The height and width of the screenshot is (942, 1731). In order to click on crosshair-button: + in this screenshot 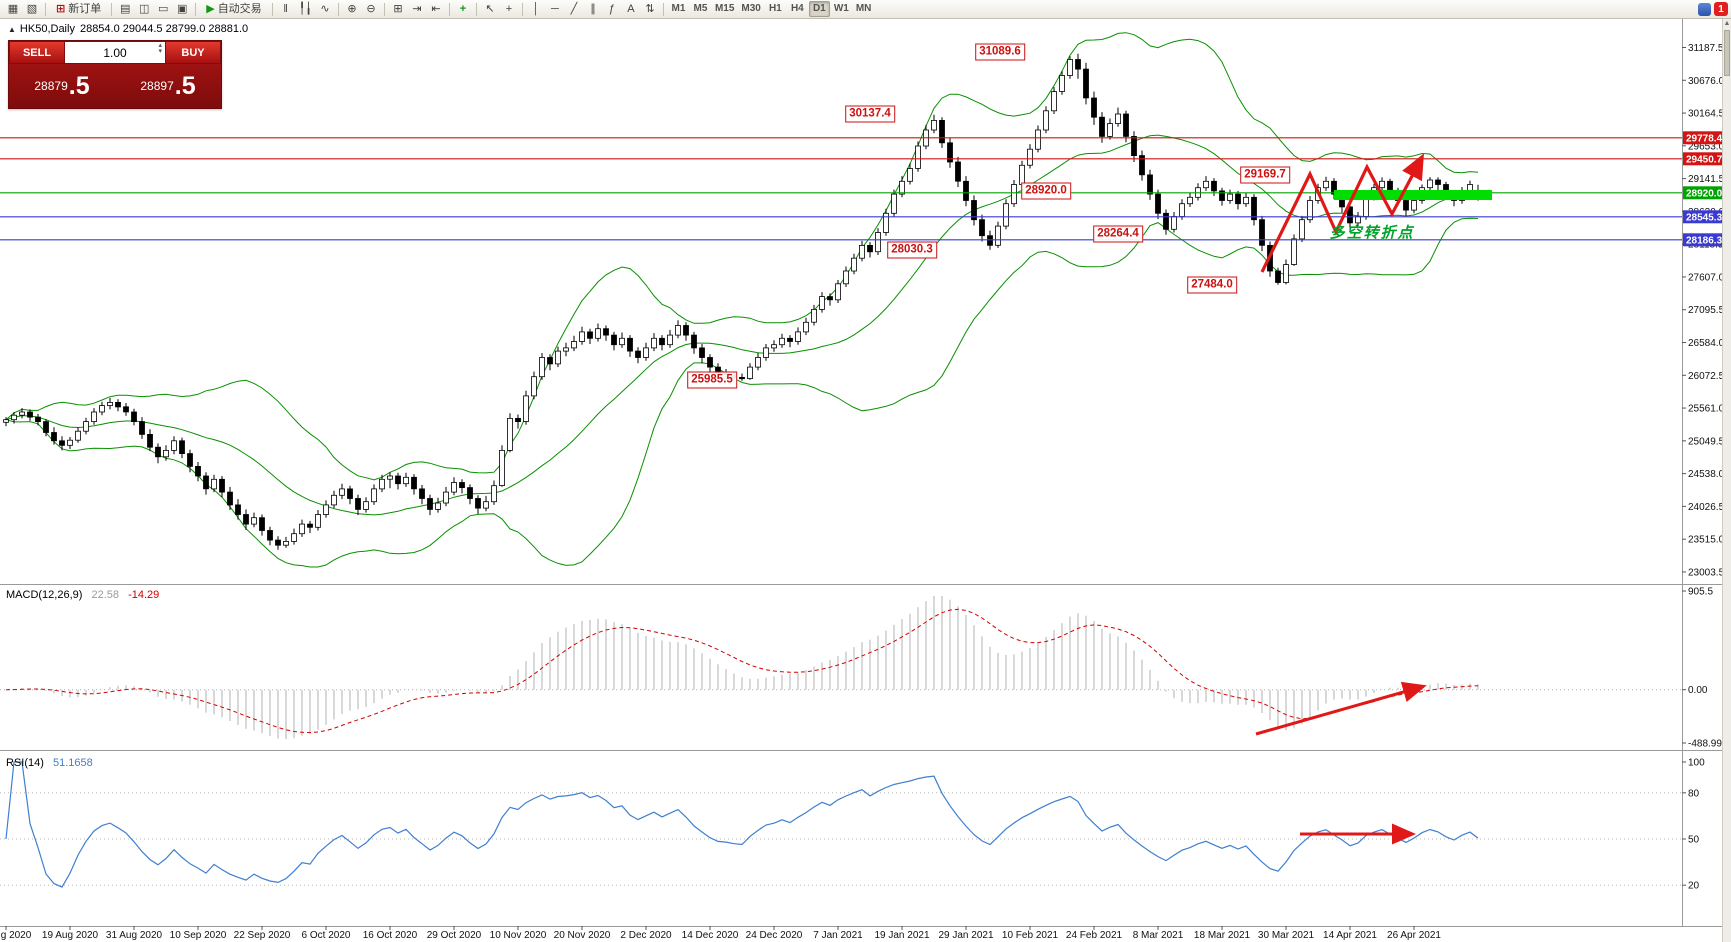, I will do `click(509, 9)`.